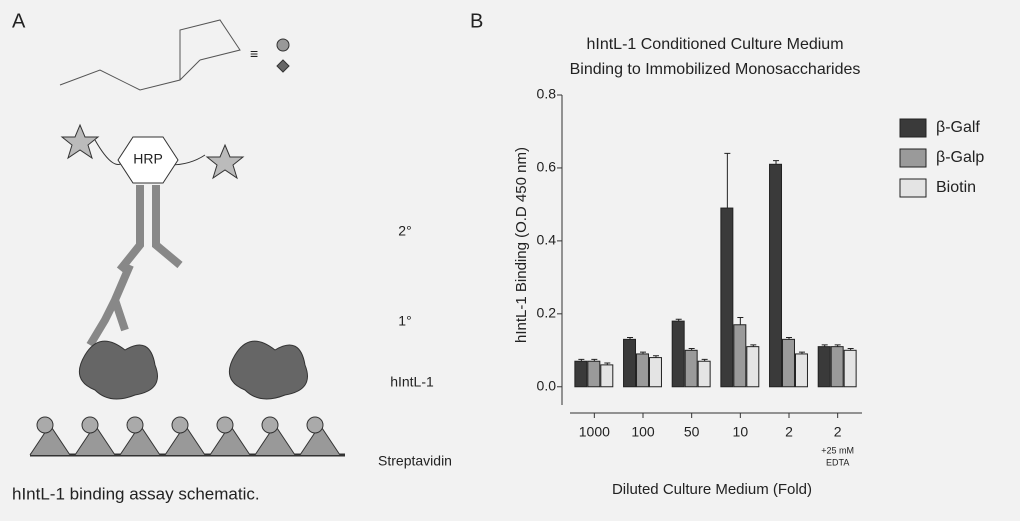  What do you see at coordinates (547, 167) in the screenshot?
I see `y-tick-label: 0.6` at bounding box center [547, 167].